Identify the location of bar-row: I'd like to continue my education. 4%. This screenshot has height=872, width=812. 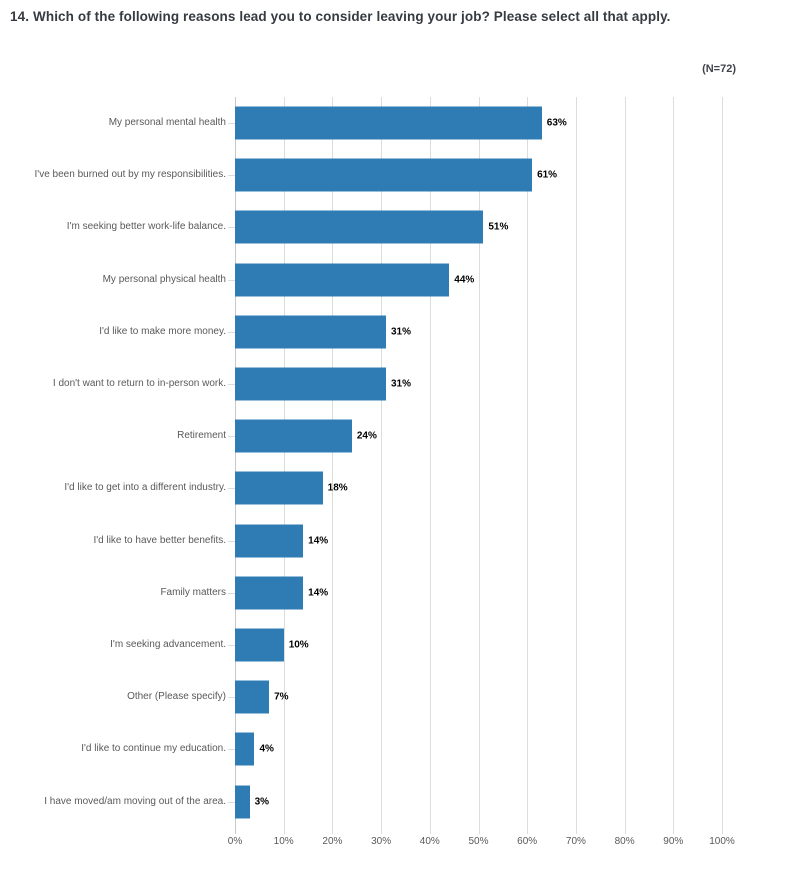
(406, 749).